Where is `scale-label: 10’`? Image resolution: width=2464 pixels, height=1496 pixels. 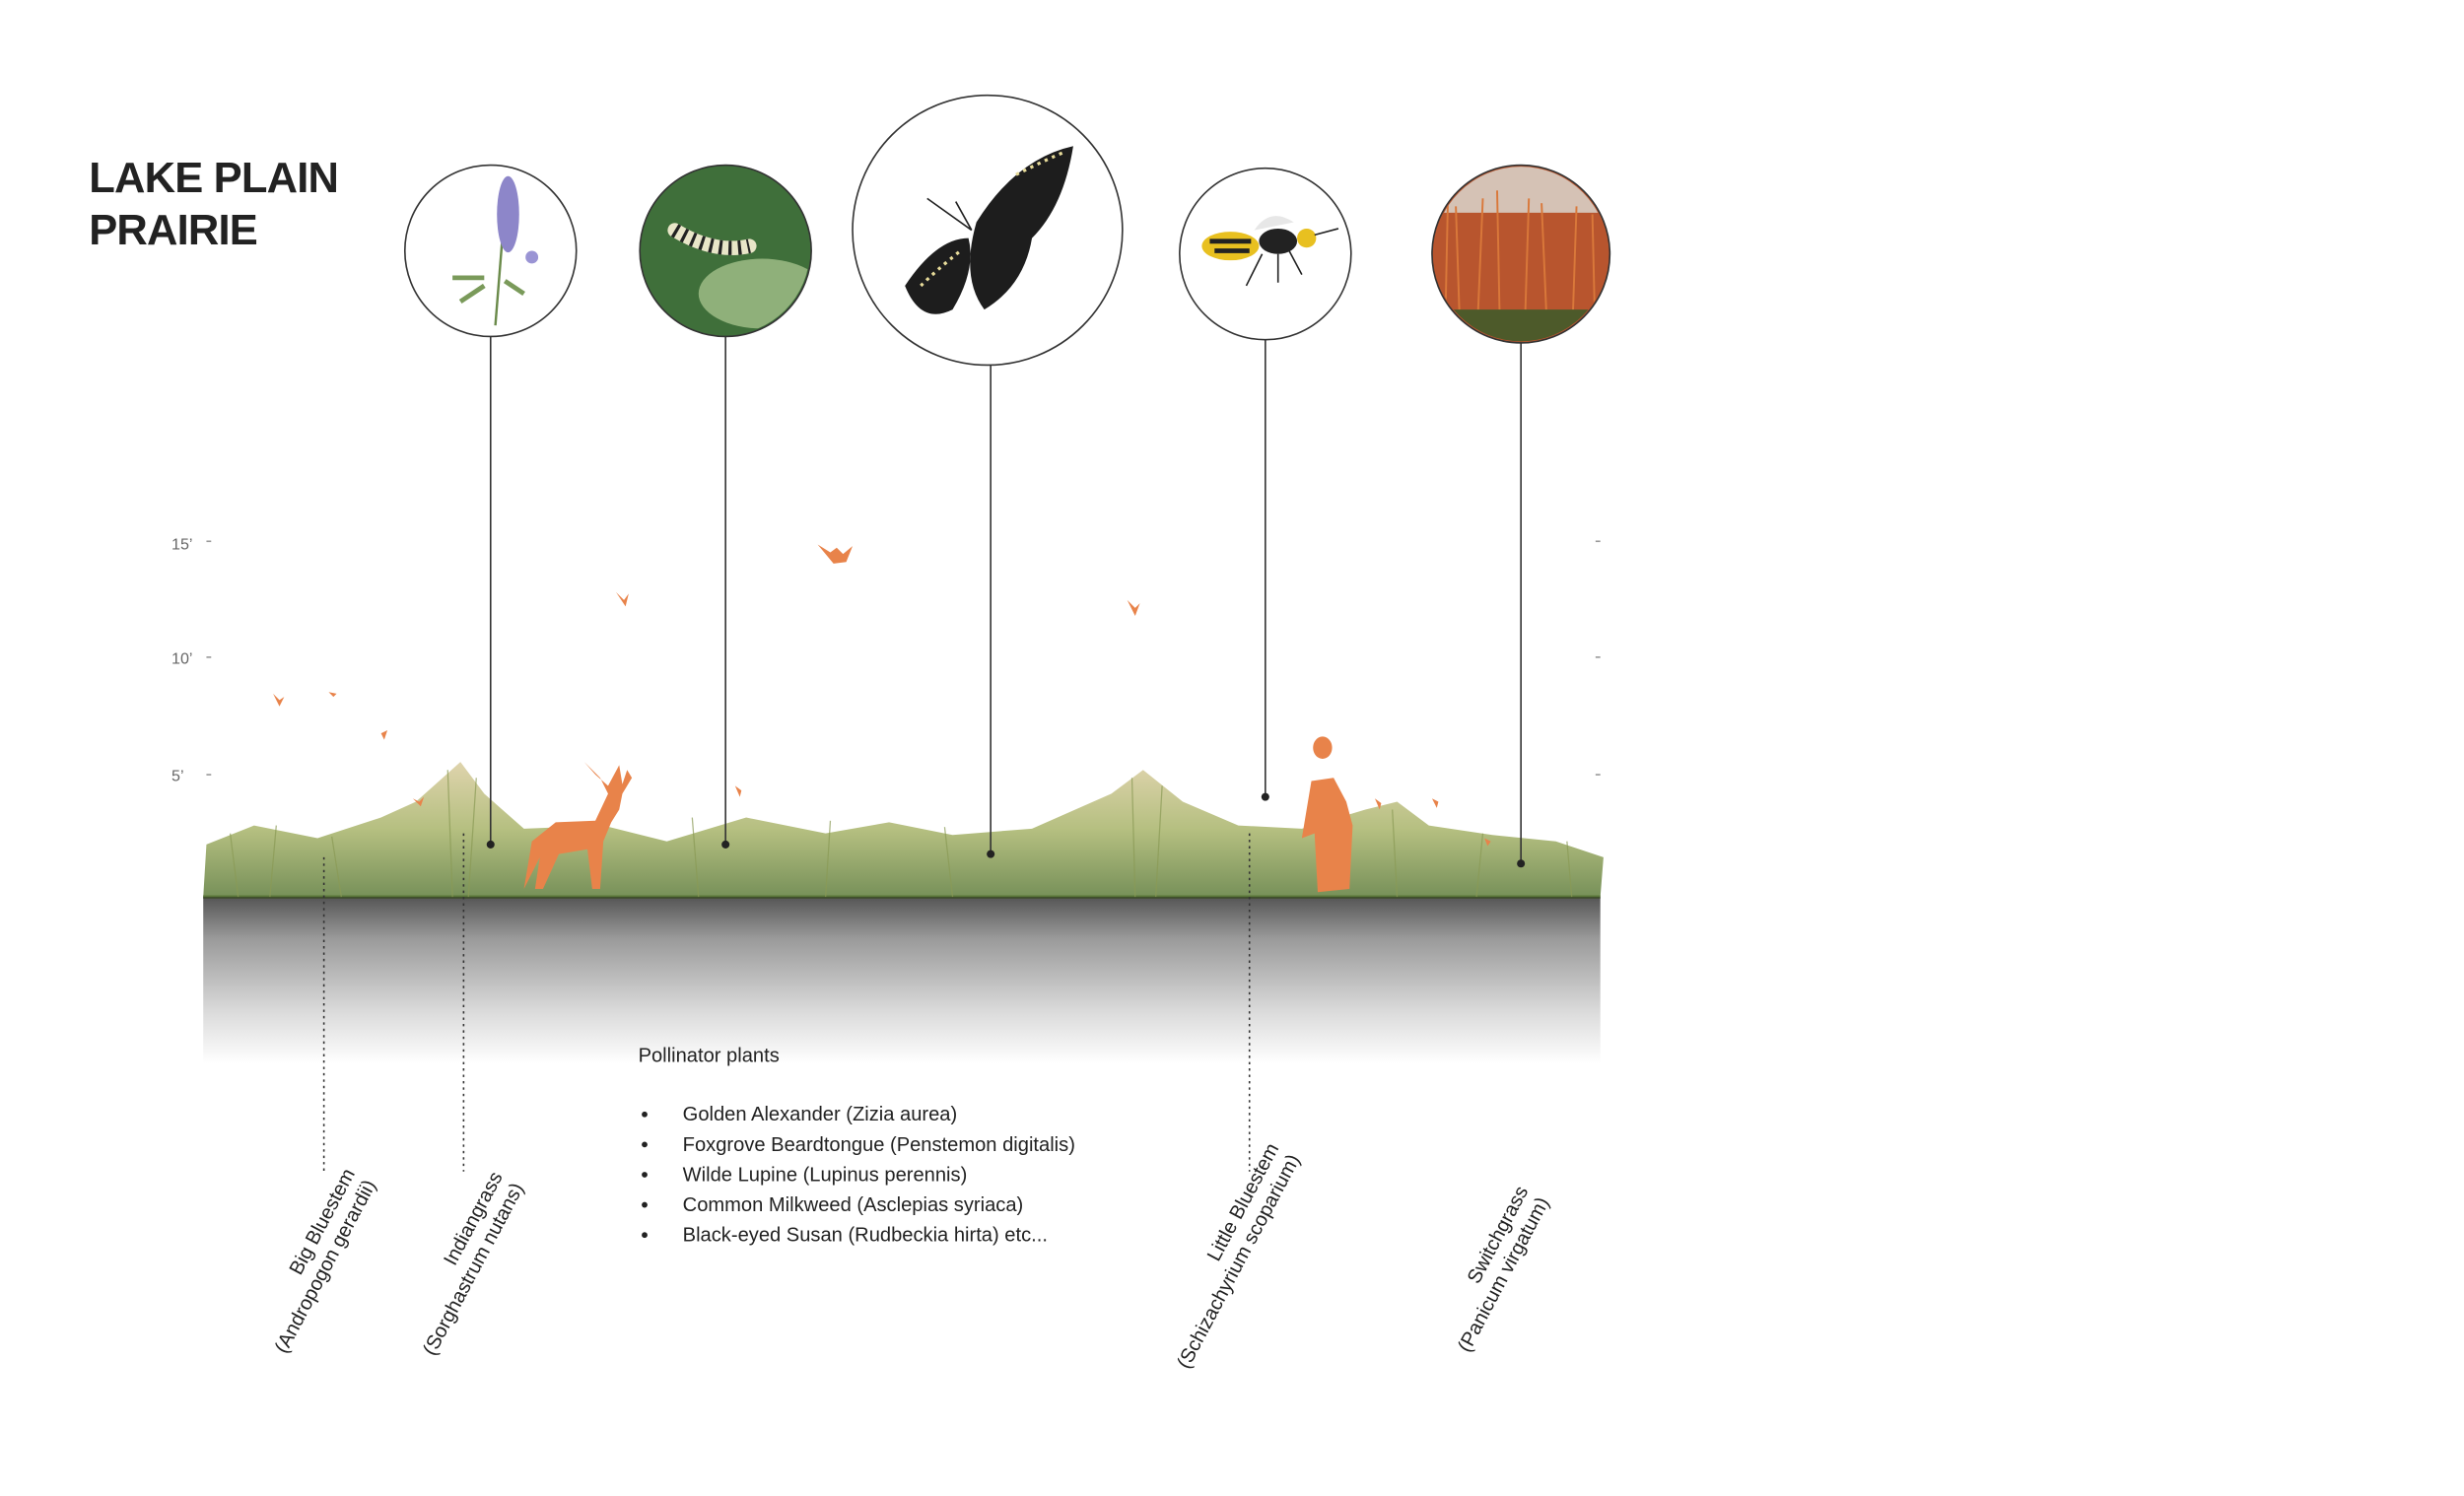 scale-label: 10’ is located at coordinates (181, 658).